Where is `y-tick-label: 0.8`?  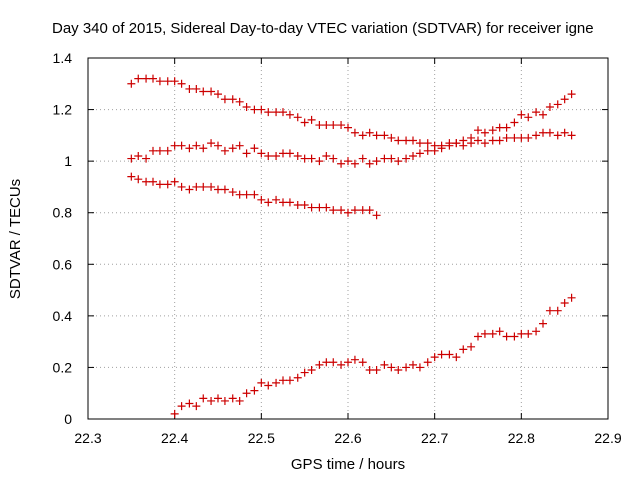 y-tick-label: 0.8 is located at coordinates (63, 213).